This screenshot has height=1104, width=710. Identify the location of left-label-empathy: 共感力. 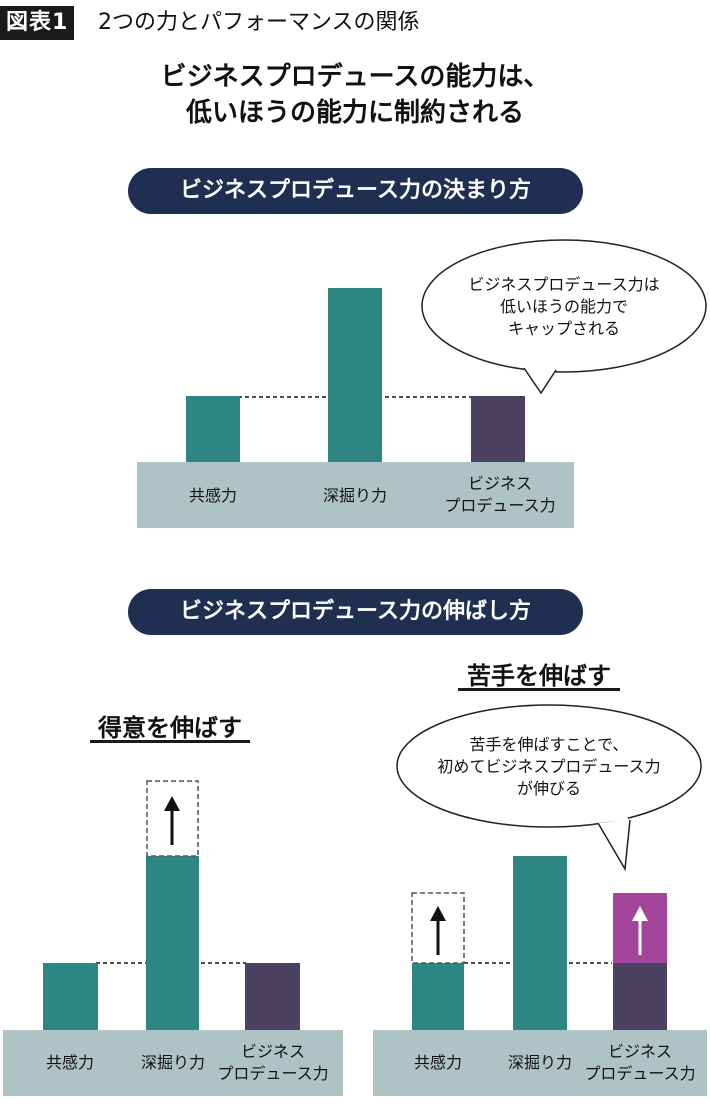
(69, 1062).